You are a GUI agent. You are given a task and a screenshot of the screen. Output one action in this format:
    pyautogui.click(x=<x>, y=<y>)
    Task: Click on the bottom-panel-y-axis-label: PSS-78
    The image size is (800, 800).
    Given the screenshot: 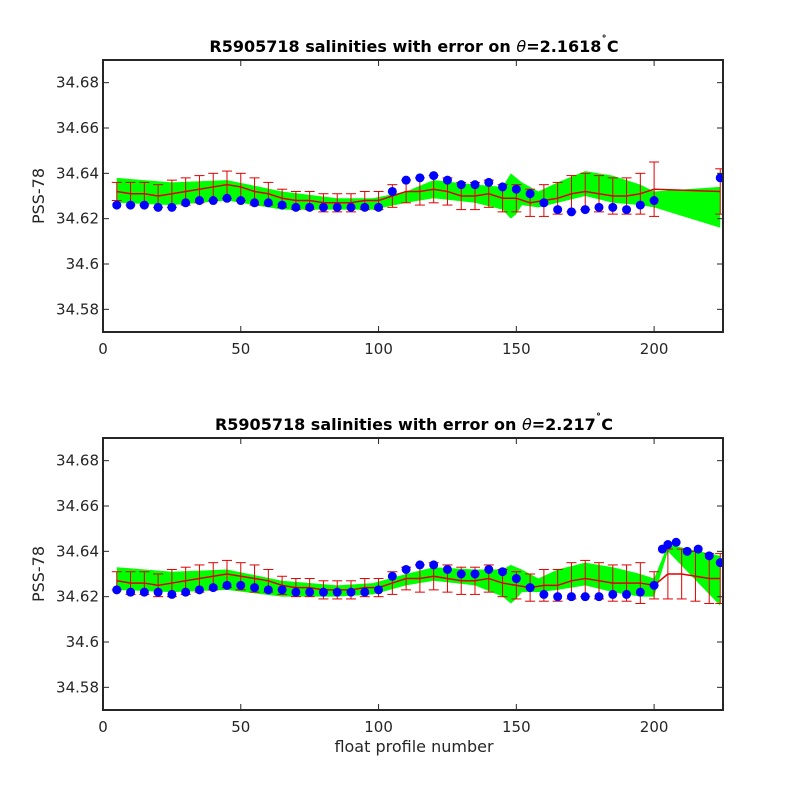 What is the action you would take?
    pyautogui.click(x=38, y=574)
    